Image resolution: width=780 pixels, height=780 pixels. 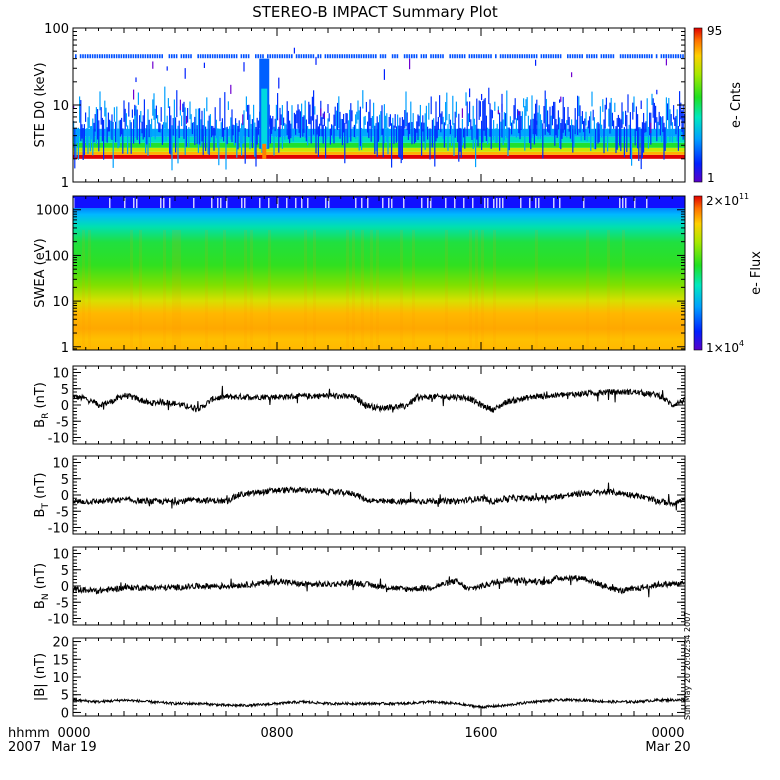 What do you see at coordinates (360, 273) in the screenshot?
I see `swea-streaks` at bounding box center [360, 273].